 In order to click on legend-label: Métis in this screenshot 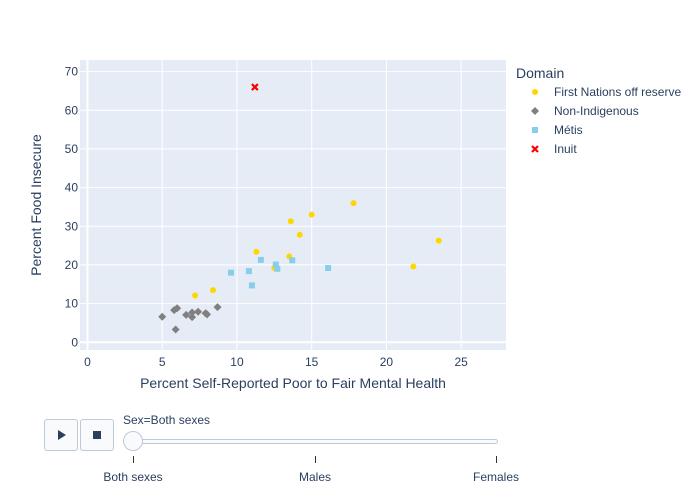, I will do `click(568, 130)`.